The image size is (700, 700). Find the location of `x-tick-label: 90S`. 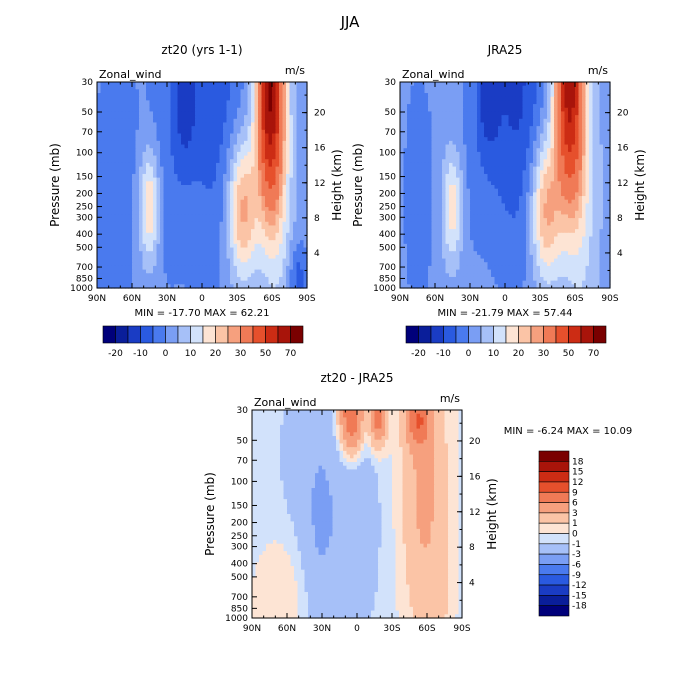

x-tick-label: 90S is located at coordinates (609, 299).